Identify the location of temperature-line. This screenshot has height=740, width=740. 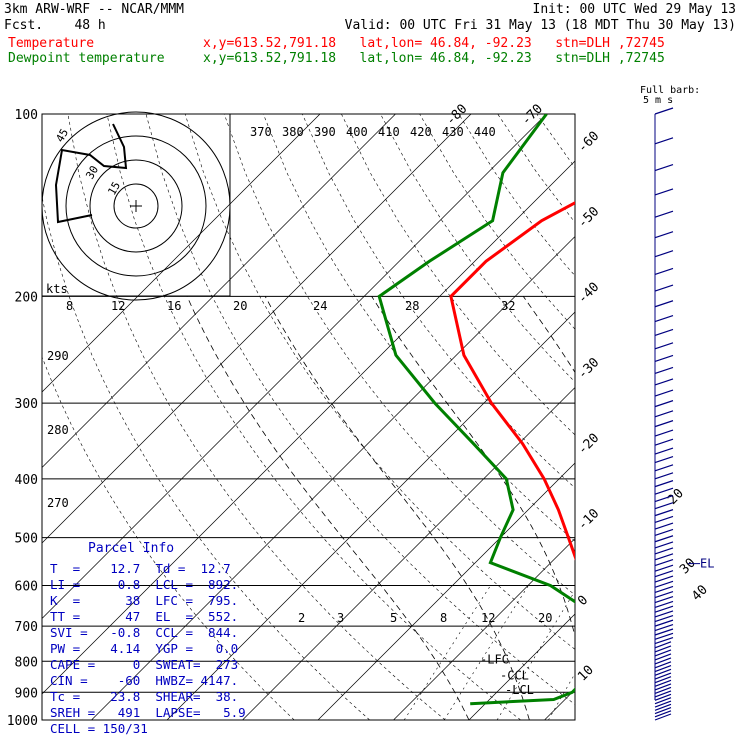
(512, 381).